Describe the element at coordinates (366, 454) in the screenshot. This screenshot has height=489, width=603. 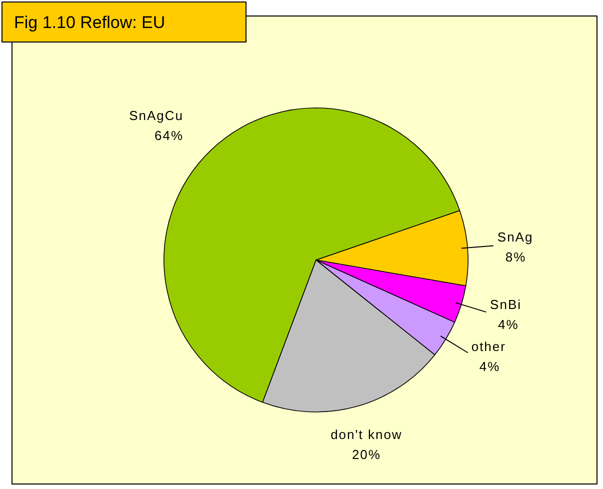
I see `data-label: 20%` at that location.